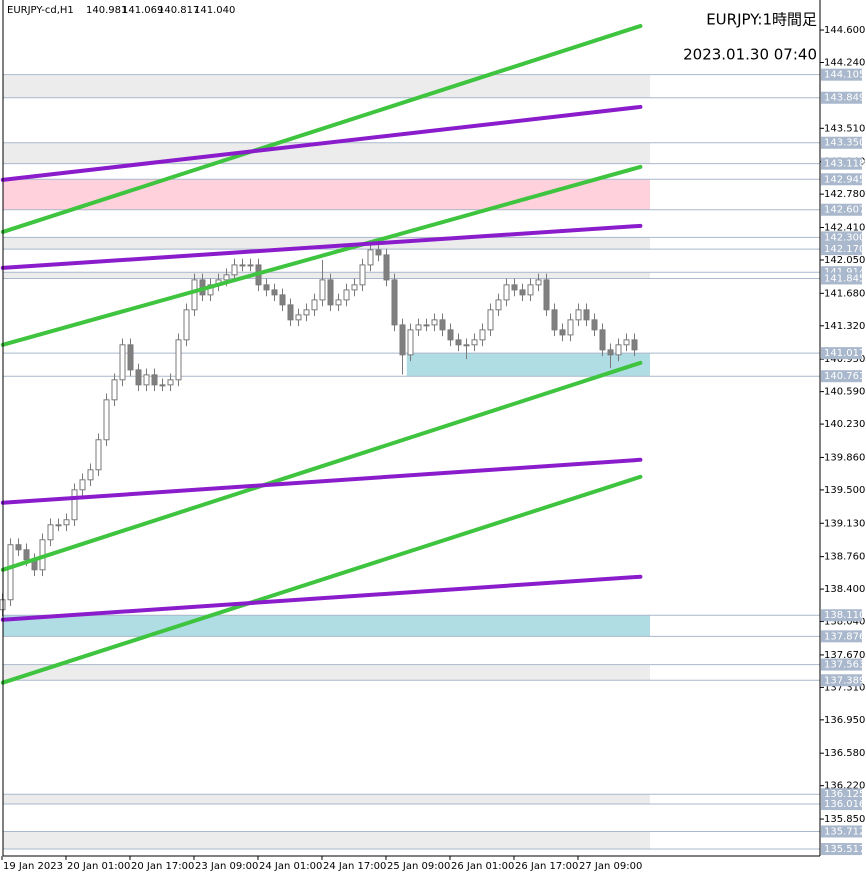 Image resolution: width=866 pixels, height=876 pixels. I want to click on level-label: 142.170, so click(844, 249).